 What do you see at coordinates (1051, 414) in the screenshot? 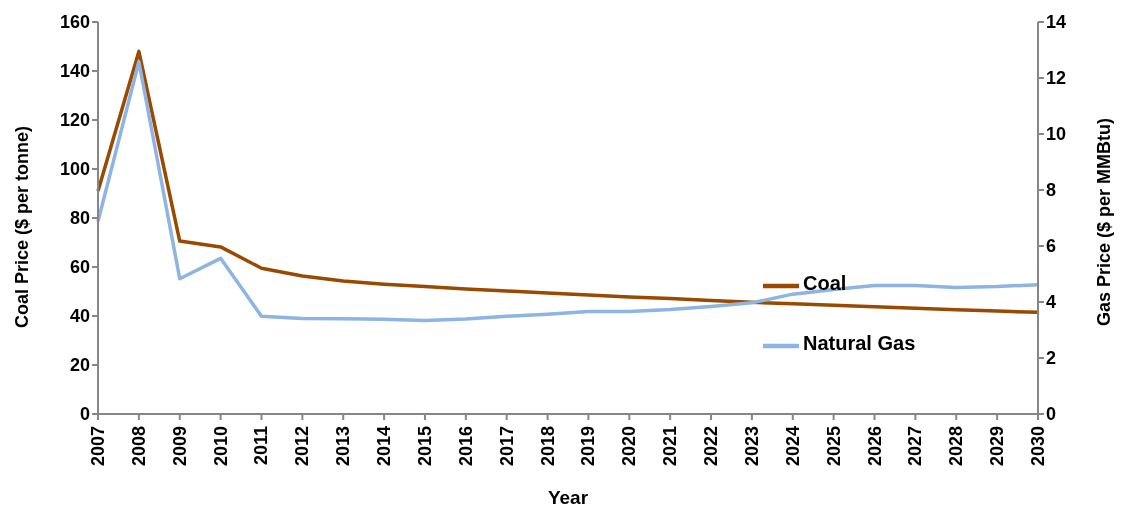
I see `y2-tick-label: 0` at bounding box center [1051, 414].